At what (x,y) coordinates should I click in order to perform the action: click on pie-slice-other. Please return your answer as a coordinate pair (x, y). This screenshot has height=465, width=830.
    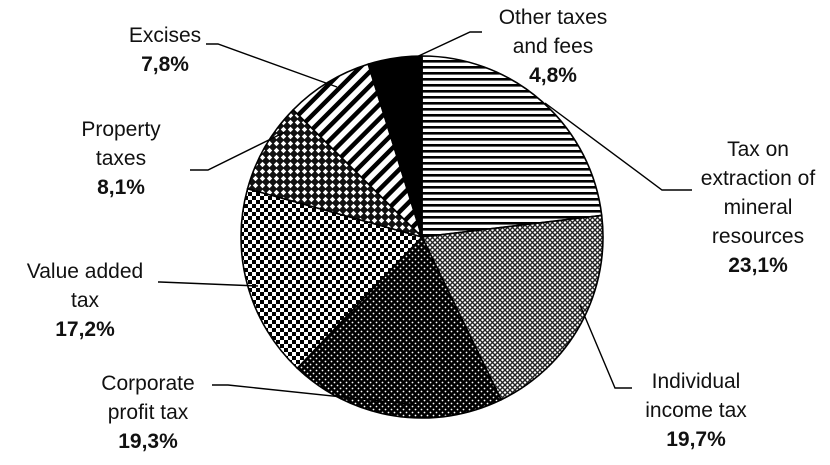
    Looking at the image, I should click on (395, 146).